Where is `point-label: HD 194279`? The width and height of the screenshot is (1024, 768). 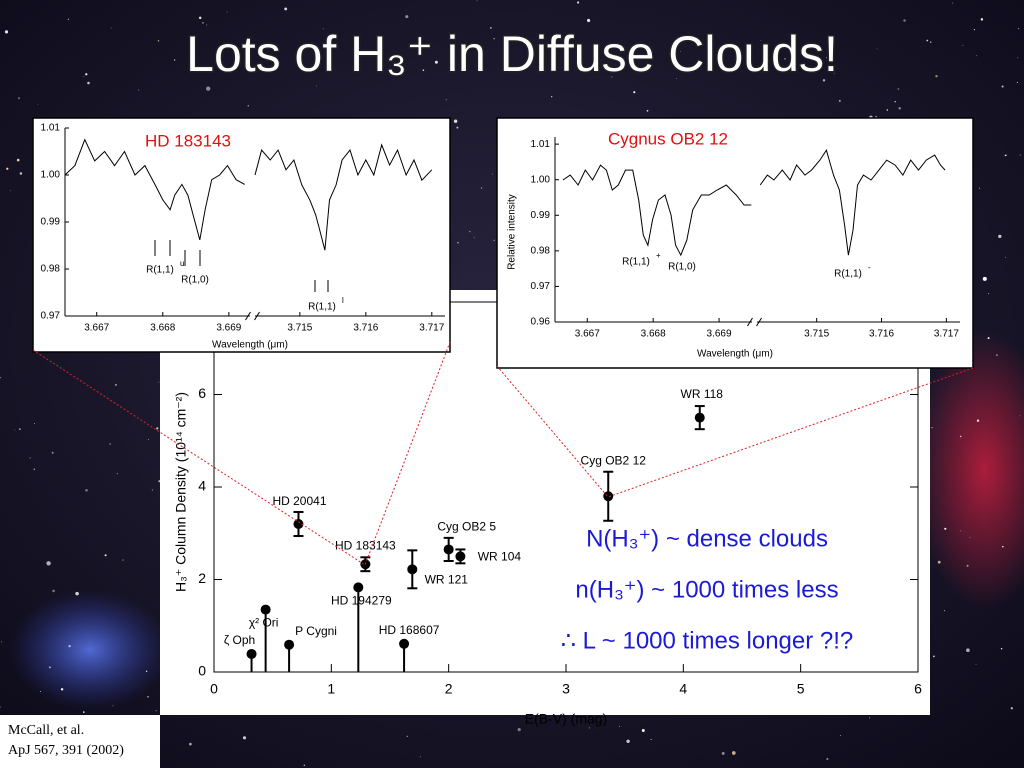 point-label: HD 194279 is located at coordinates (361, 601).